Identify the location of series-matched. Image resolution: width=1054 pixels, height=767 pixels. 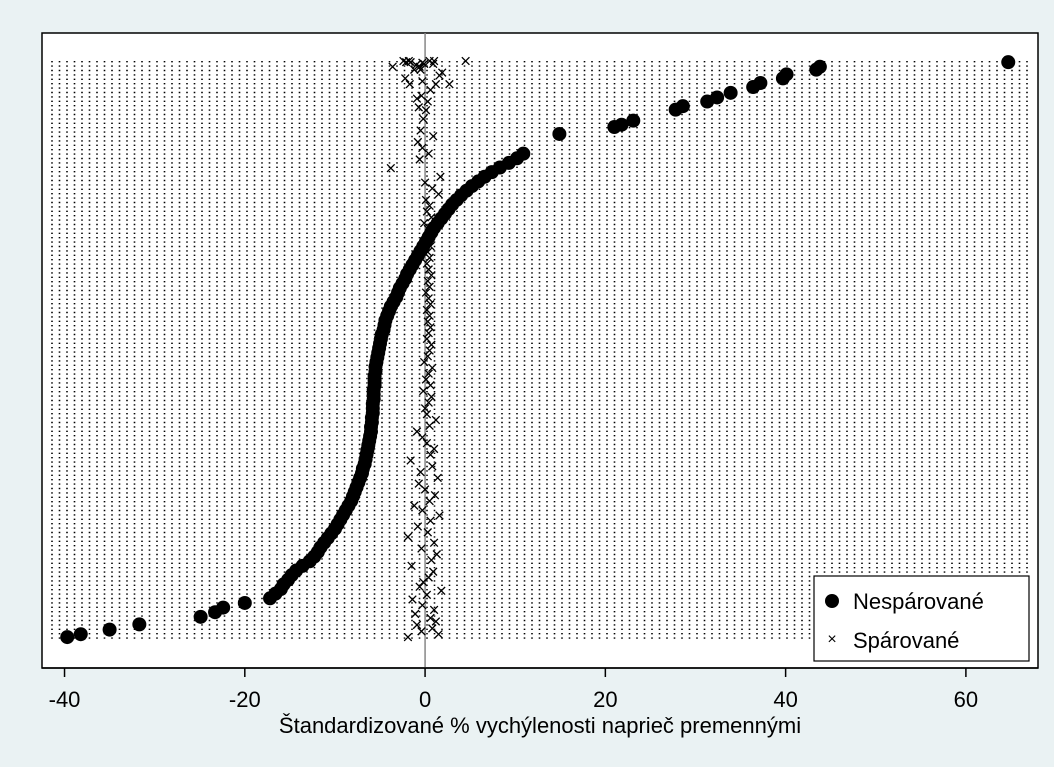
(428, 349).